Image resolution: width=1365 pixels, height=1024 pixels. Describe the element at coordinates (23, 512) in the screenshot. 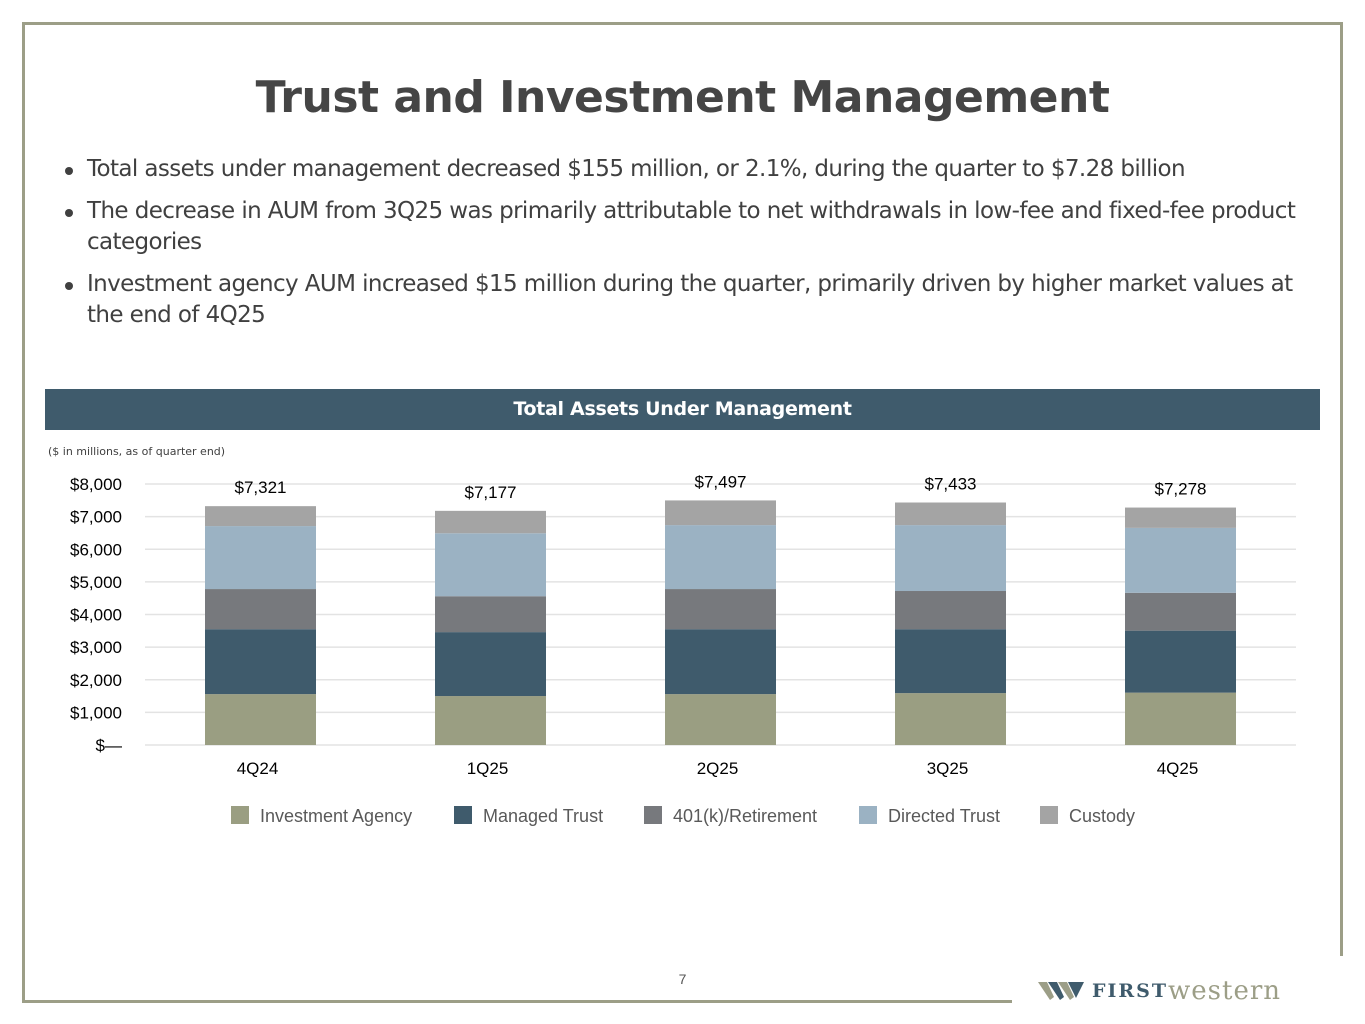

I see `slide-frame-left` at that location.